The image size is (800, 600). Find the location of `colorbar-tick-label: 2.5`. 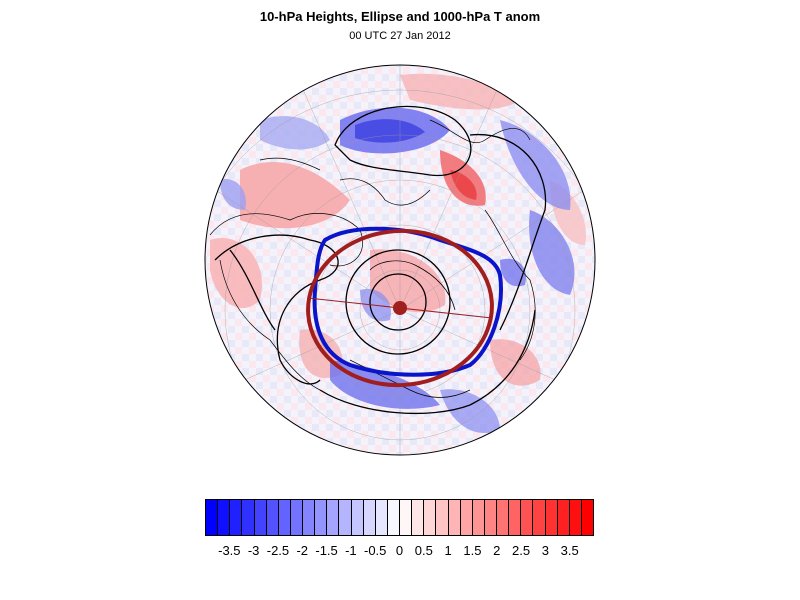

colorbar-tick-label: 2.5 is located at coordinates (521, 550).